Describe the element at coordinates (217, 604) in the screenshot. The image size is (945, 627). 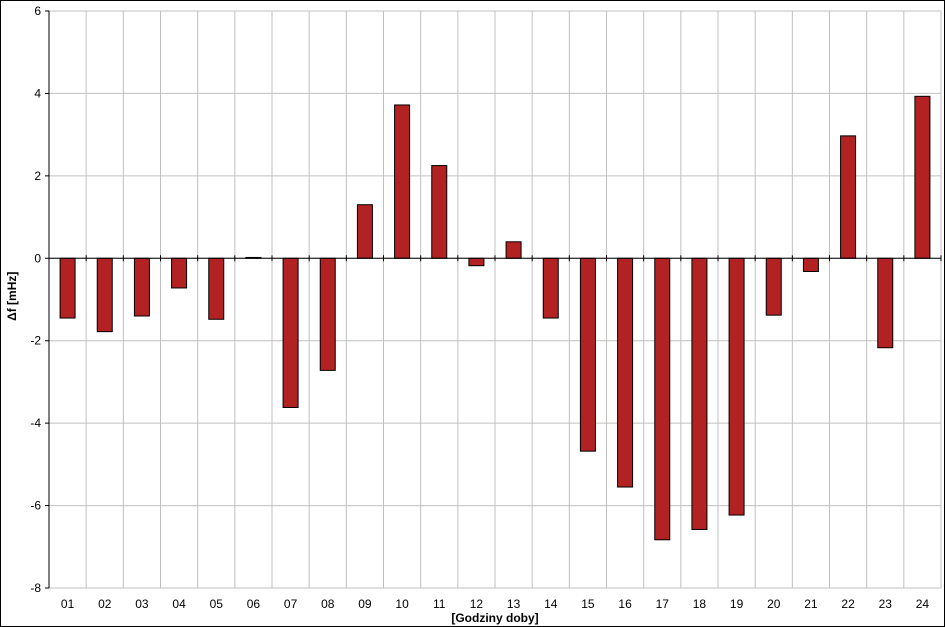
I see `x-tick-label: 05` at that location.